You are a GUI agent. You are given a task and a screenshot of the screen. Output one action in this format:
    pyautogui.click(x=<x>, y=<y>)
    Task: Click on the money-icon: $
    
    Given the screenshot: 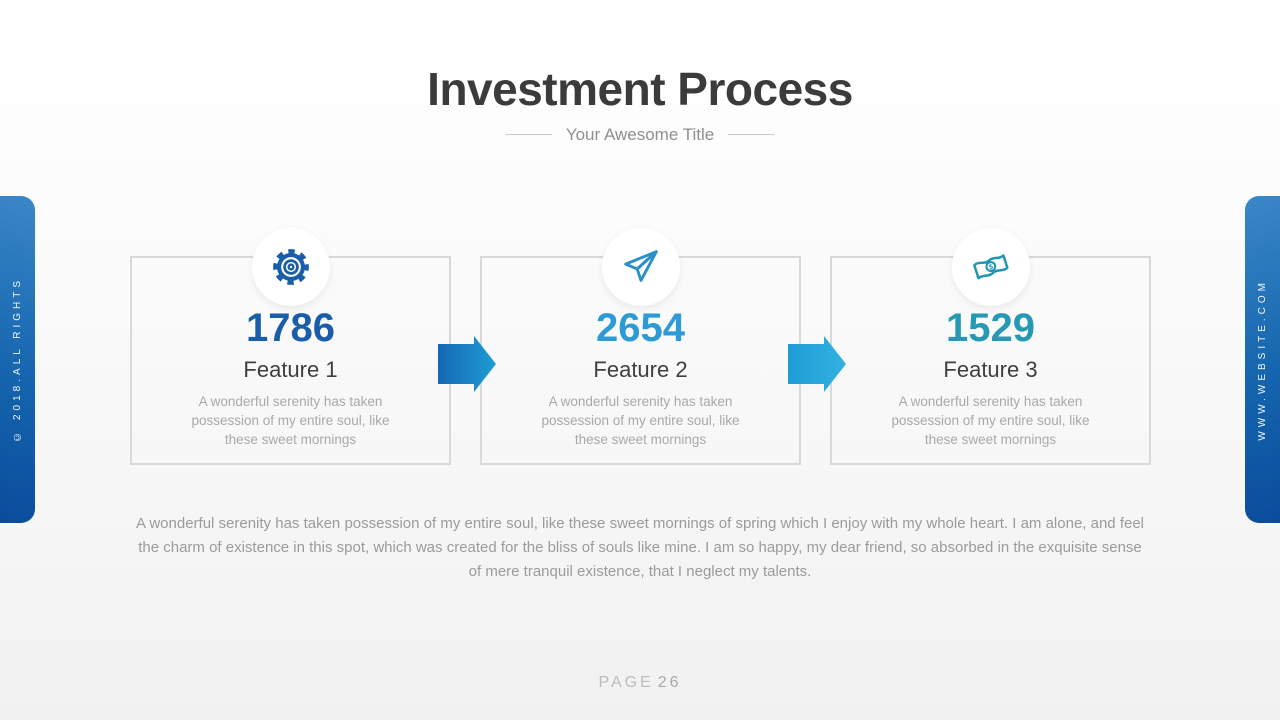 What is the action you would take?
    pyautogui.click(x=990, y=267)
    